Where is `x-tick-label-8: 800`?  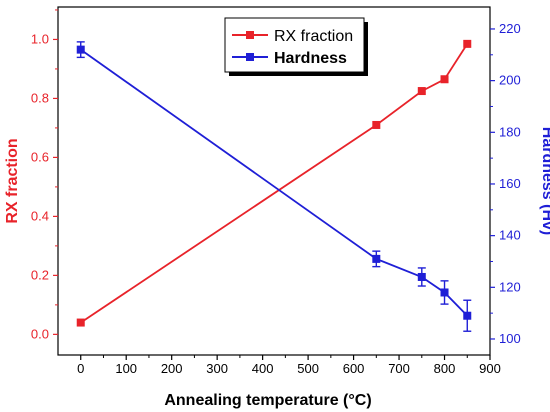
x-tick-label-8: 800 is located at coordinates (445, 368).